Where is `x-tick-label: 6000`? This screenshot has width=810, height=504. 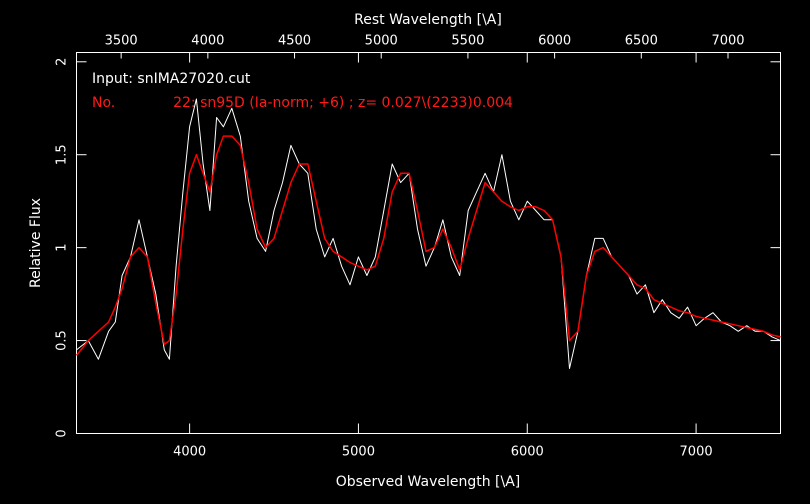 x-tick-label: 6000 is located at coordinates (527, 452).